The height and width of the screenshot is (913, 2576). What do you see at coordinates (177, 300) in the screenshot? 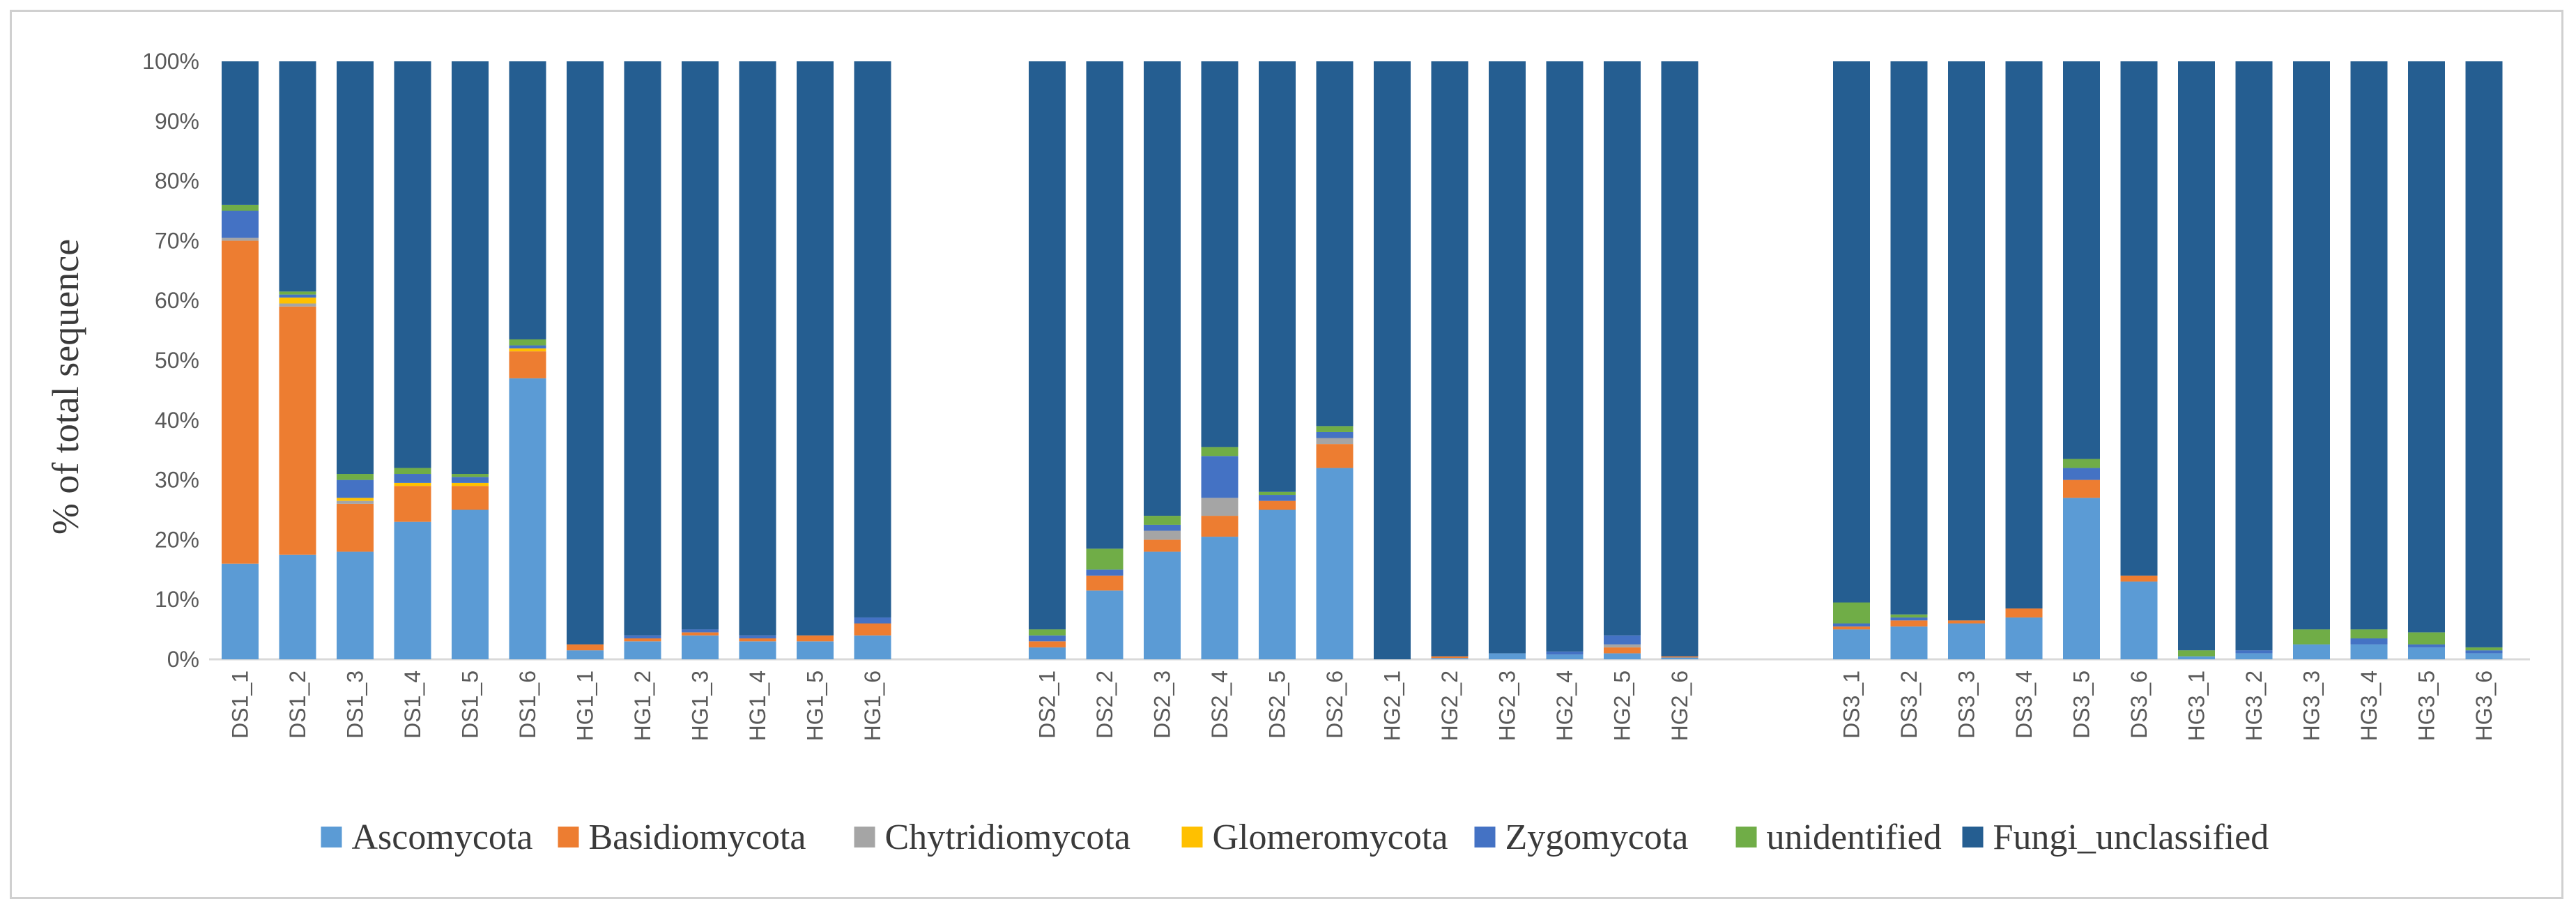
I see `y-tick-label: 60%` at bounding box center [177, 300].